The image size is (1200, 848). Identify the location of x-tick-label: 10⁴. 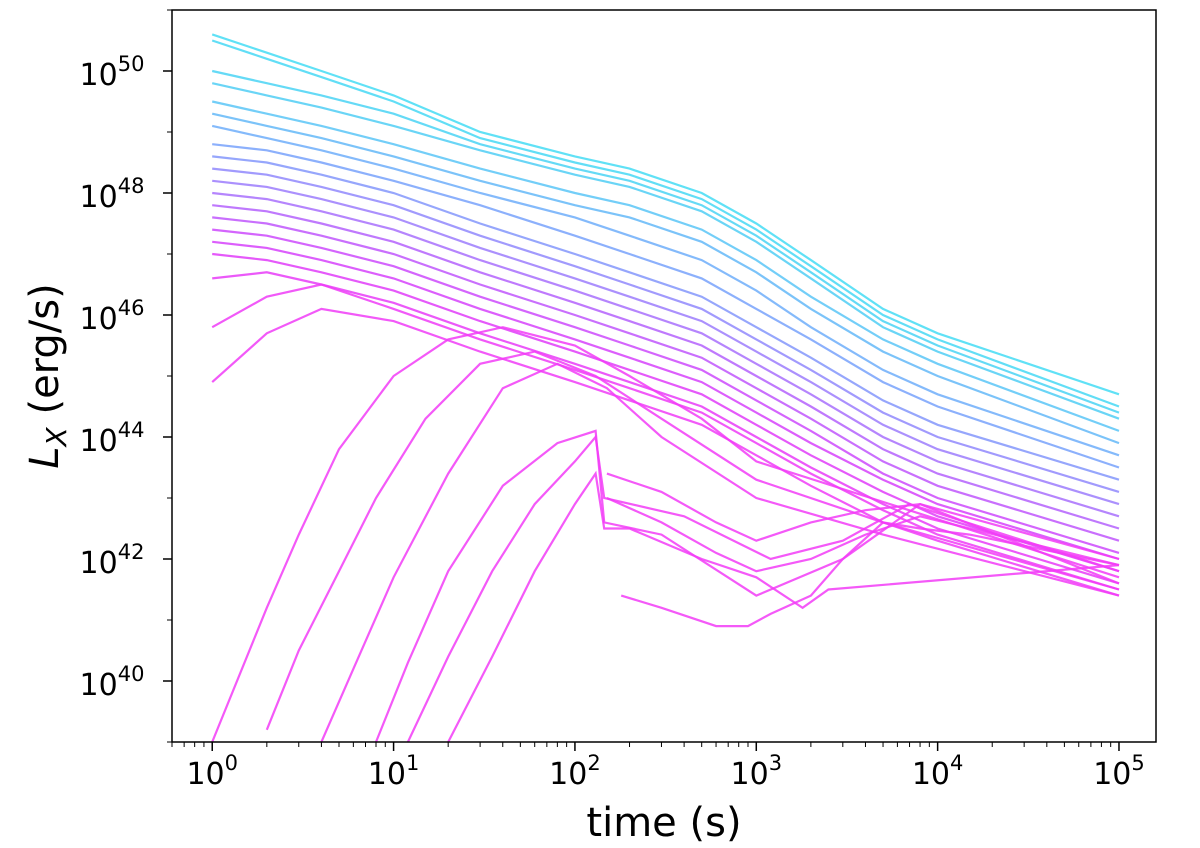
(938, 771).